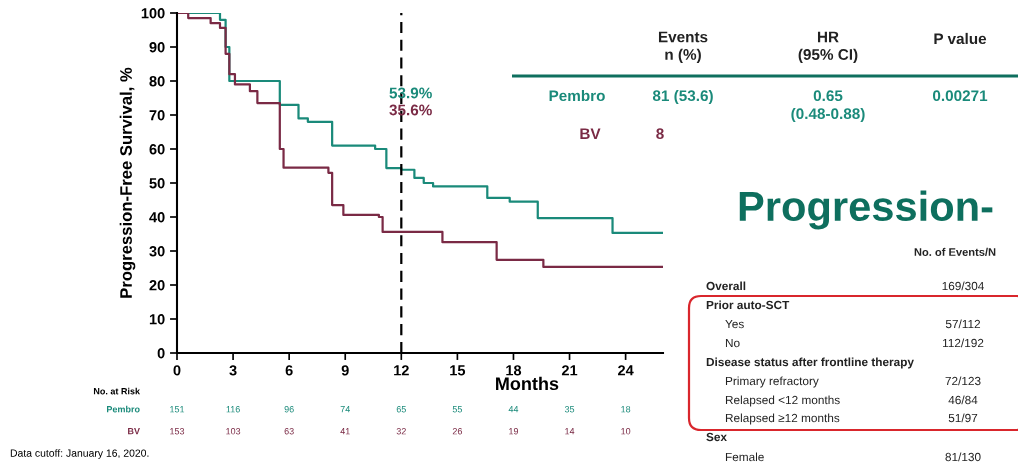 This screenshot has height=463, width=1018. Describe the element at coordinates (157, 183) in the screenshot. I see `y-tick-label: 50` at that location.